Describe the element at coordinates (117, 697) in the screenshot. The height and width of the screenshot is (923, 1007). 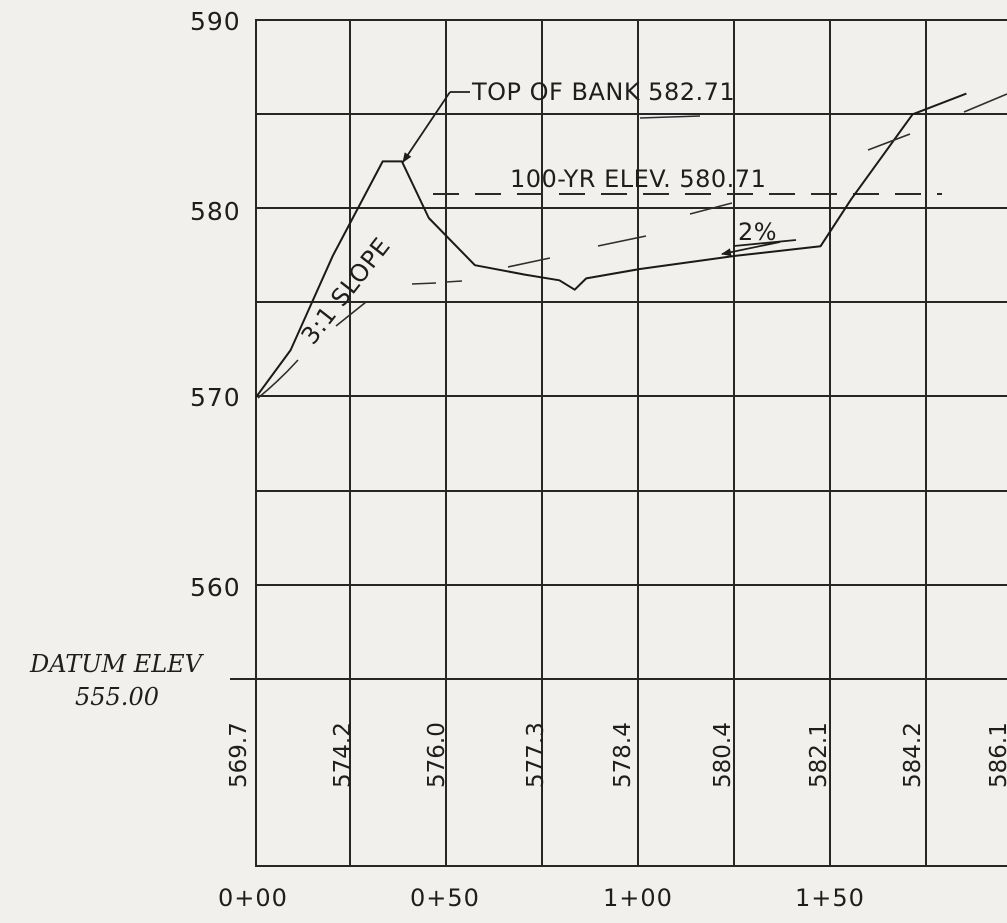
I see `datum-value: 555.00` at that location.